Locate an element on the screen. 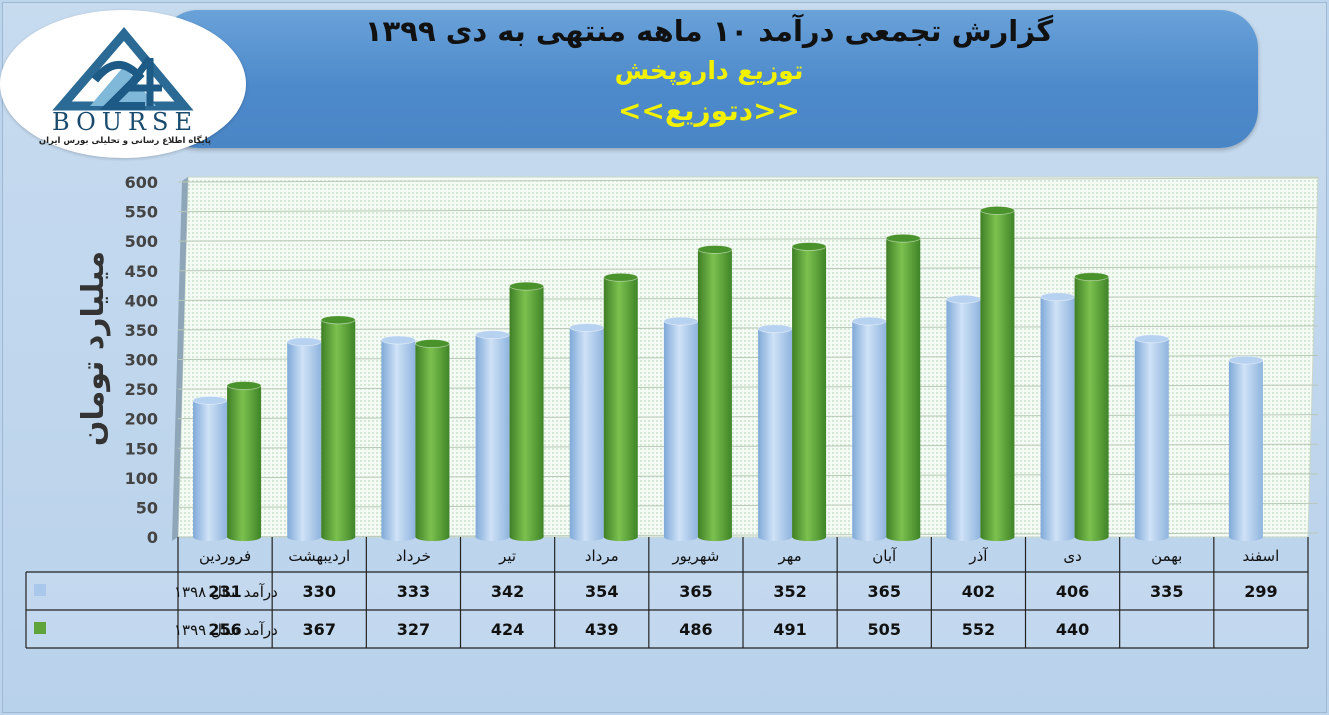  data-value: 231 is located at coordinates (224, 591).